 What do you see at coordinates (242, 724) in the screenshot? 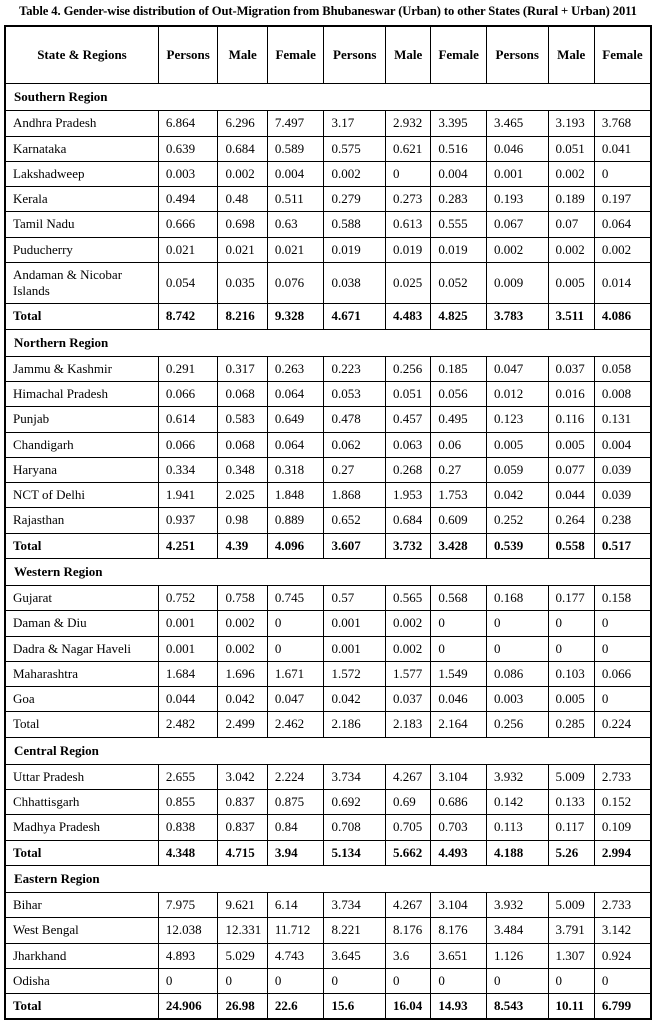
I see `value-cell: 2.499` at bounding box center [242, 724].